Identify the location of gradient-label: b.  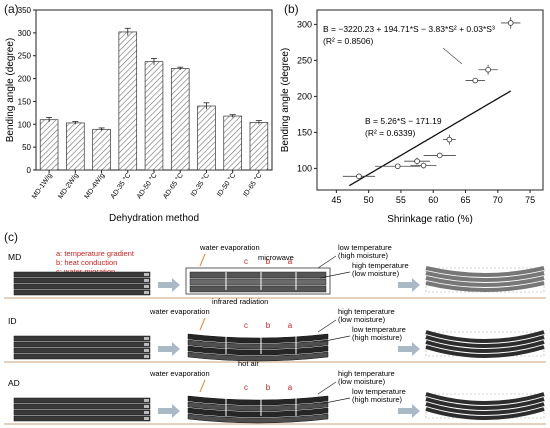
(268, 325).